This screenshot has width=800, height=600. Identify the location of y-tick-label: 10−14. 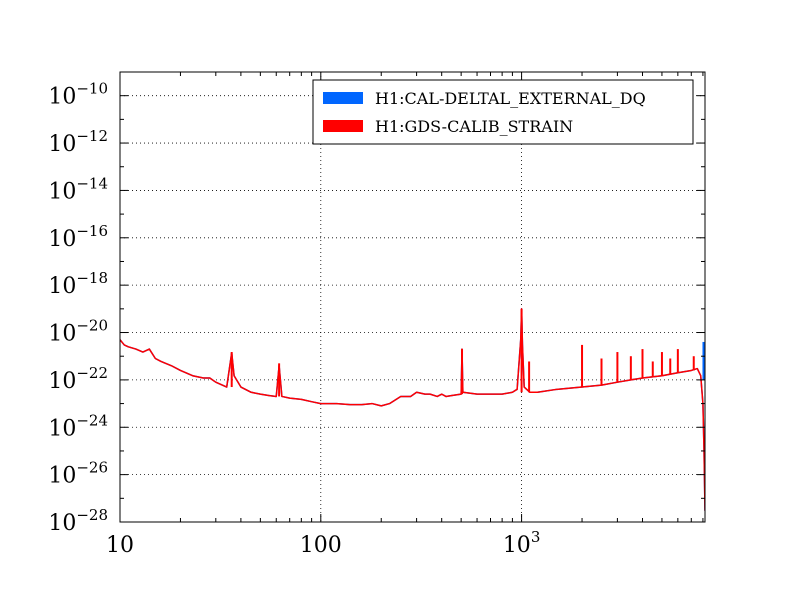
(78, 189).